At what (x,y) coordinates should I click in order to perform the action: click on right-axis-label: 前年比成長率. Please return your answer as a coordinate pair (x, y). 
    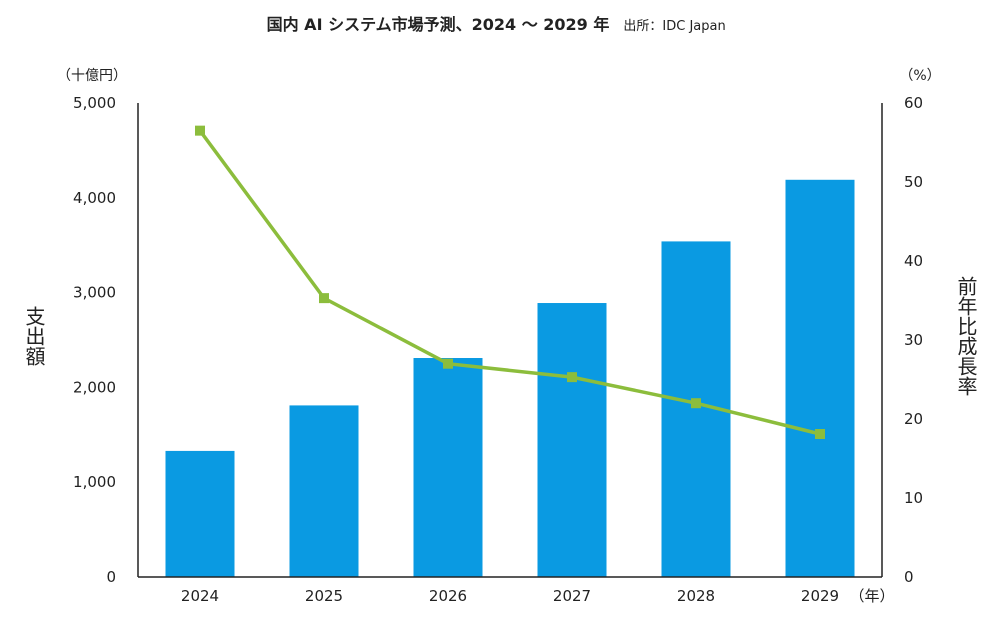
    Looking at the image, I should click on (966, 336).